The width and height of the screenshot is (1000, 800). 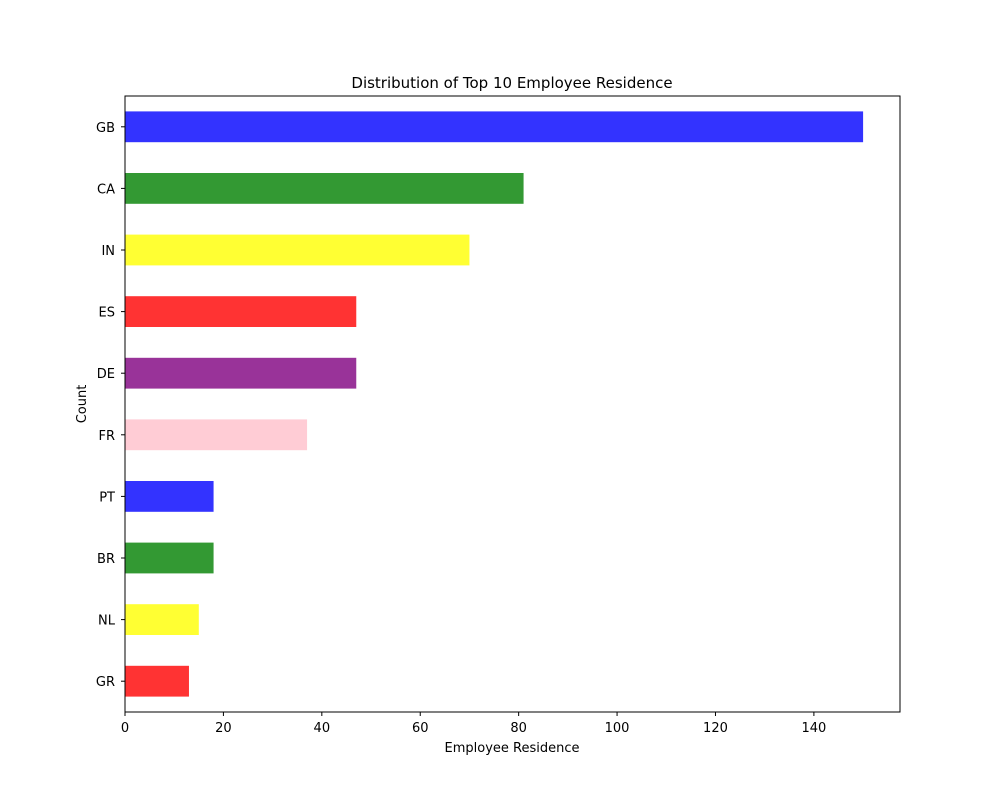 What do you see at coordinates (108, 251) in the screenshot?
I see `y-tick-label-in: IN` at bounding box center [108, 251].